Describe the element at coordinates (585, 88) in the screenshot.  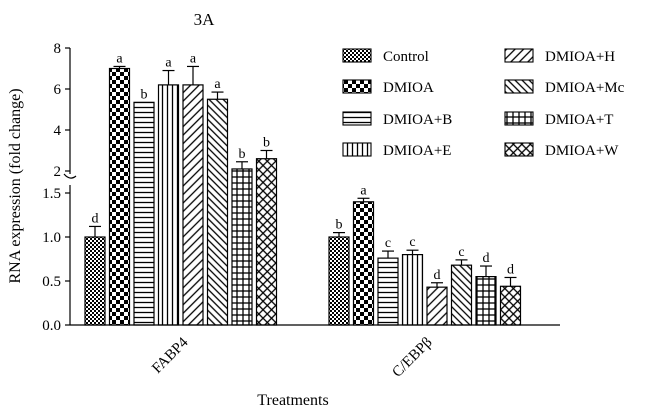
I see `legend-label: DMIOA+Mc` at that location.